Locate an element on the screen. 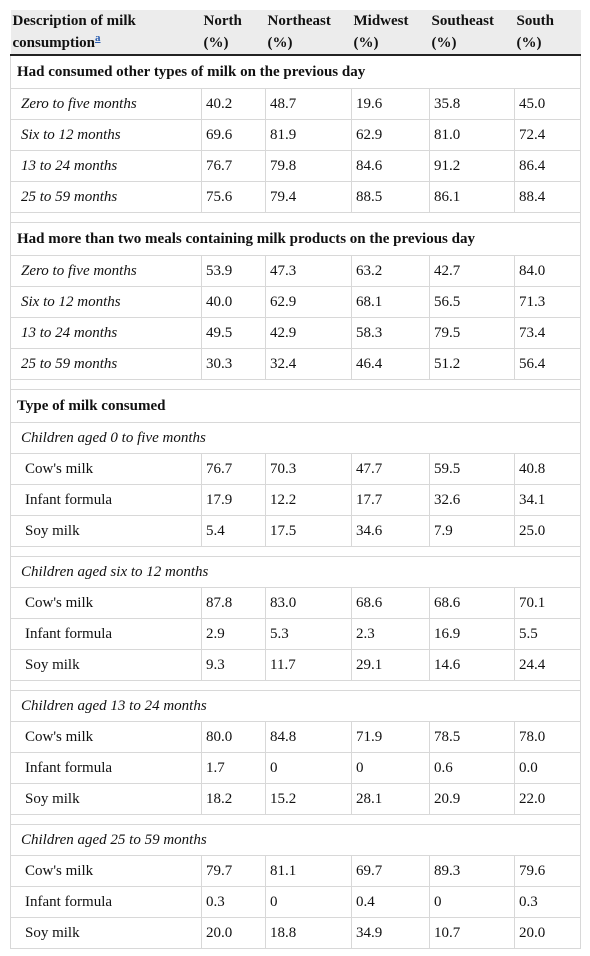 Image resolution: width=590 pixels, height=956 pixels. cell-northeast: 83.0 is located at coordinates (308, 603).